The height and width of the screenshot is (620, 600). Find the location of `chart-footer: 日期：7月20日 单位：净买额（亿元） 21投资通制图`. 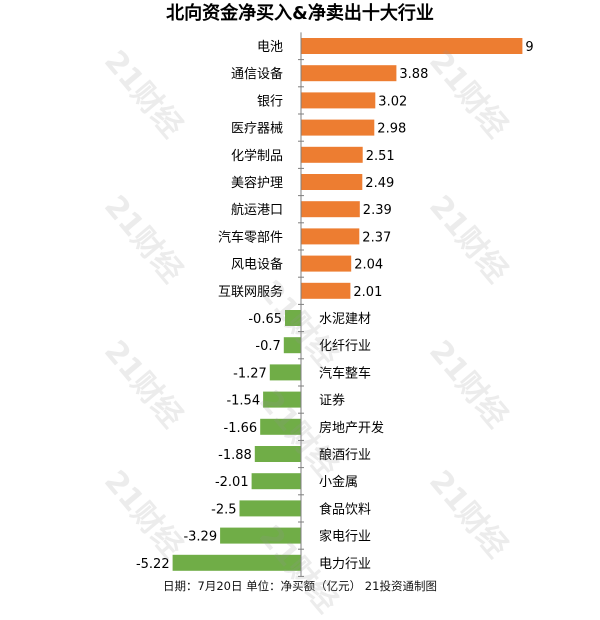

chart-footer: 日期：7月20日 单位：净买额（亿元） 21投资通制图 is located at coordinates (300, 586).